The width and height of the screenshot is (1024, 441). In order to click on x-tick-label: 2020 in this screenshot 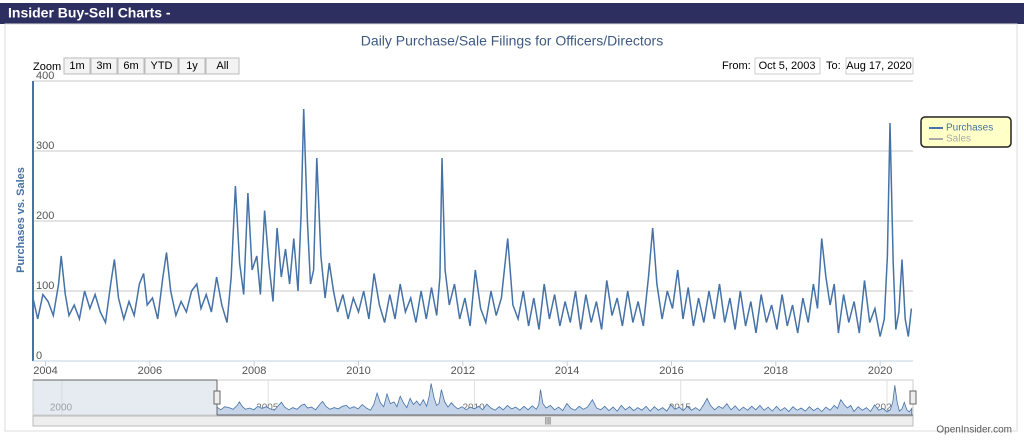, I will do `click(880, 371)`.